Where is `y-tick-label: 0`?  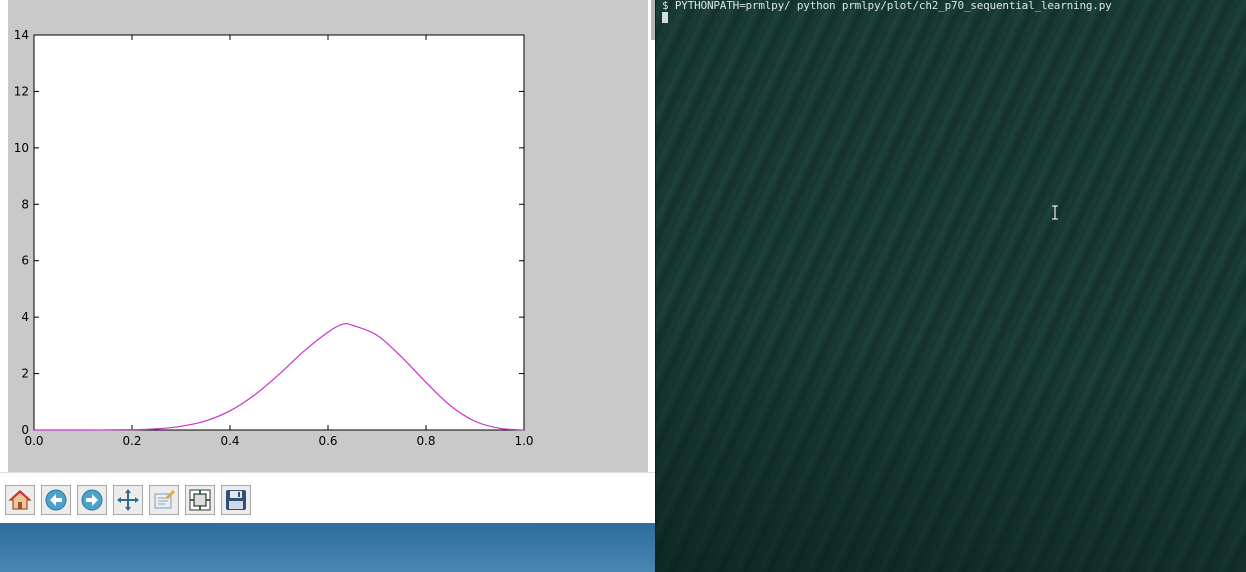
y-tick-label: 0 is located at coordinates (25, 430).